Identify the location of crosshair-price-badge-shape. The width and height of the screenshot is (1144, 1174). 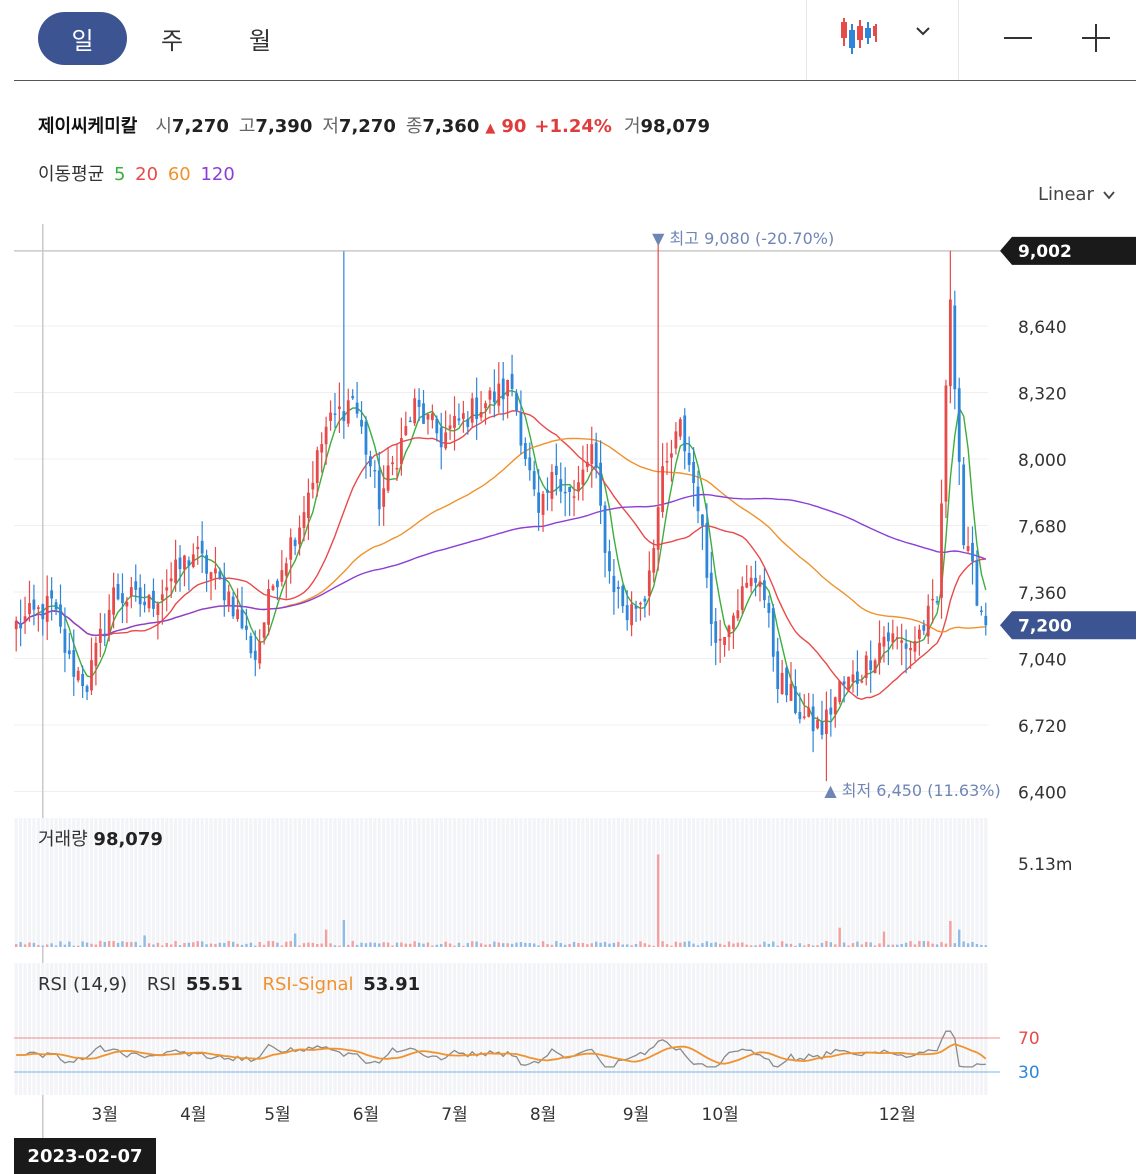
(1068, 250).